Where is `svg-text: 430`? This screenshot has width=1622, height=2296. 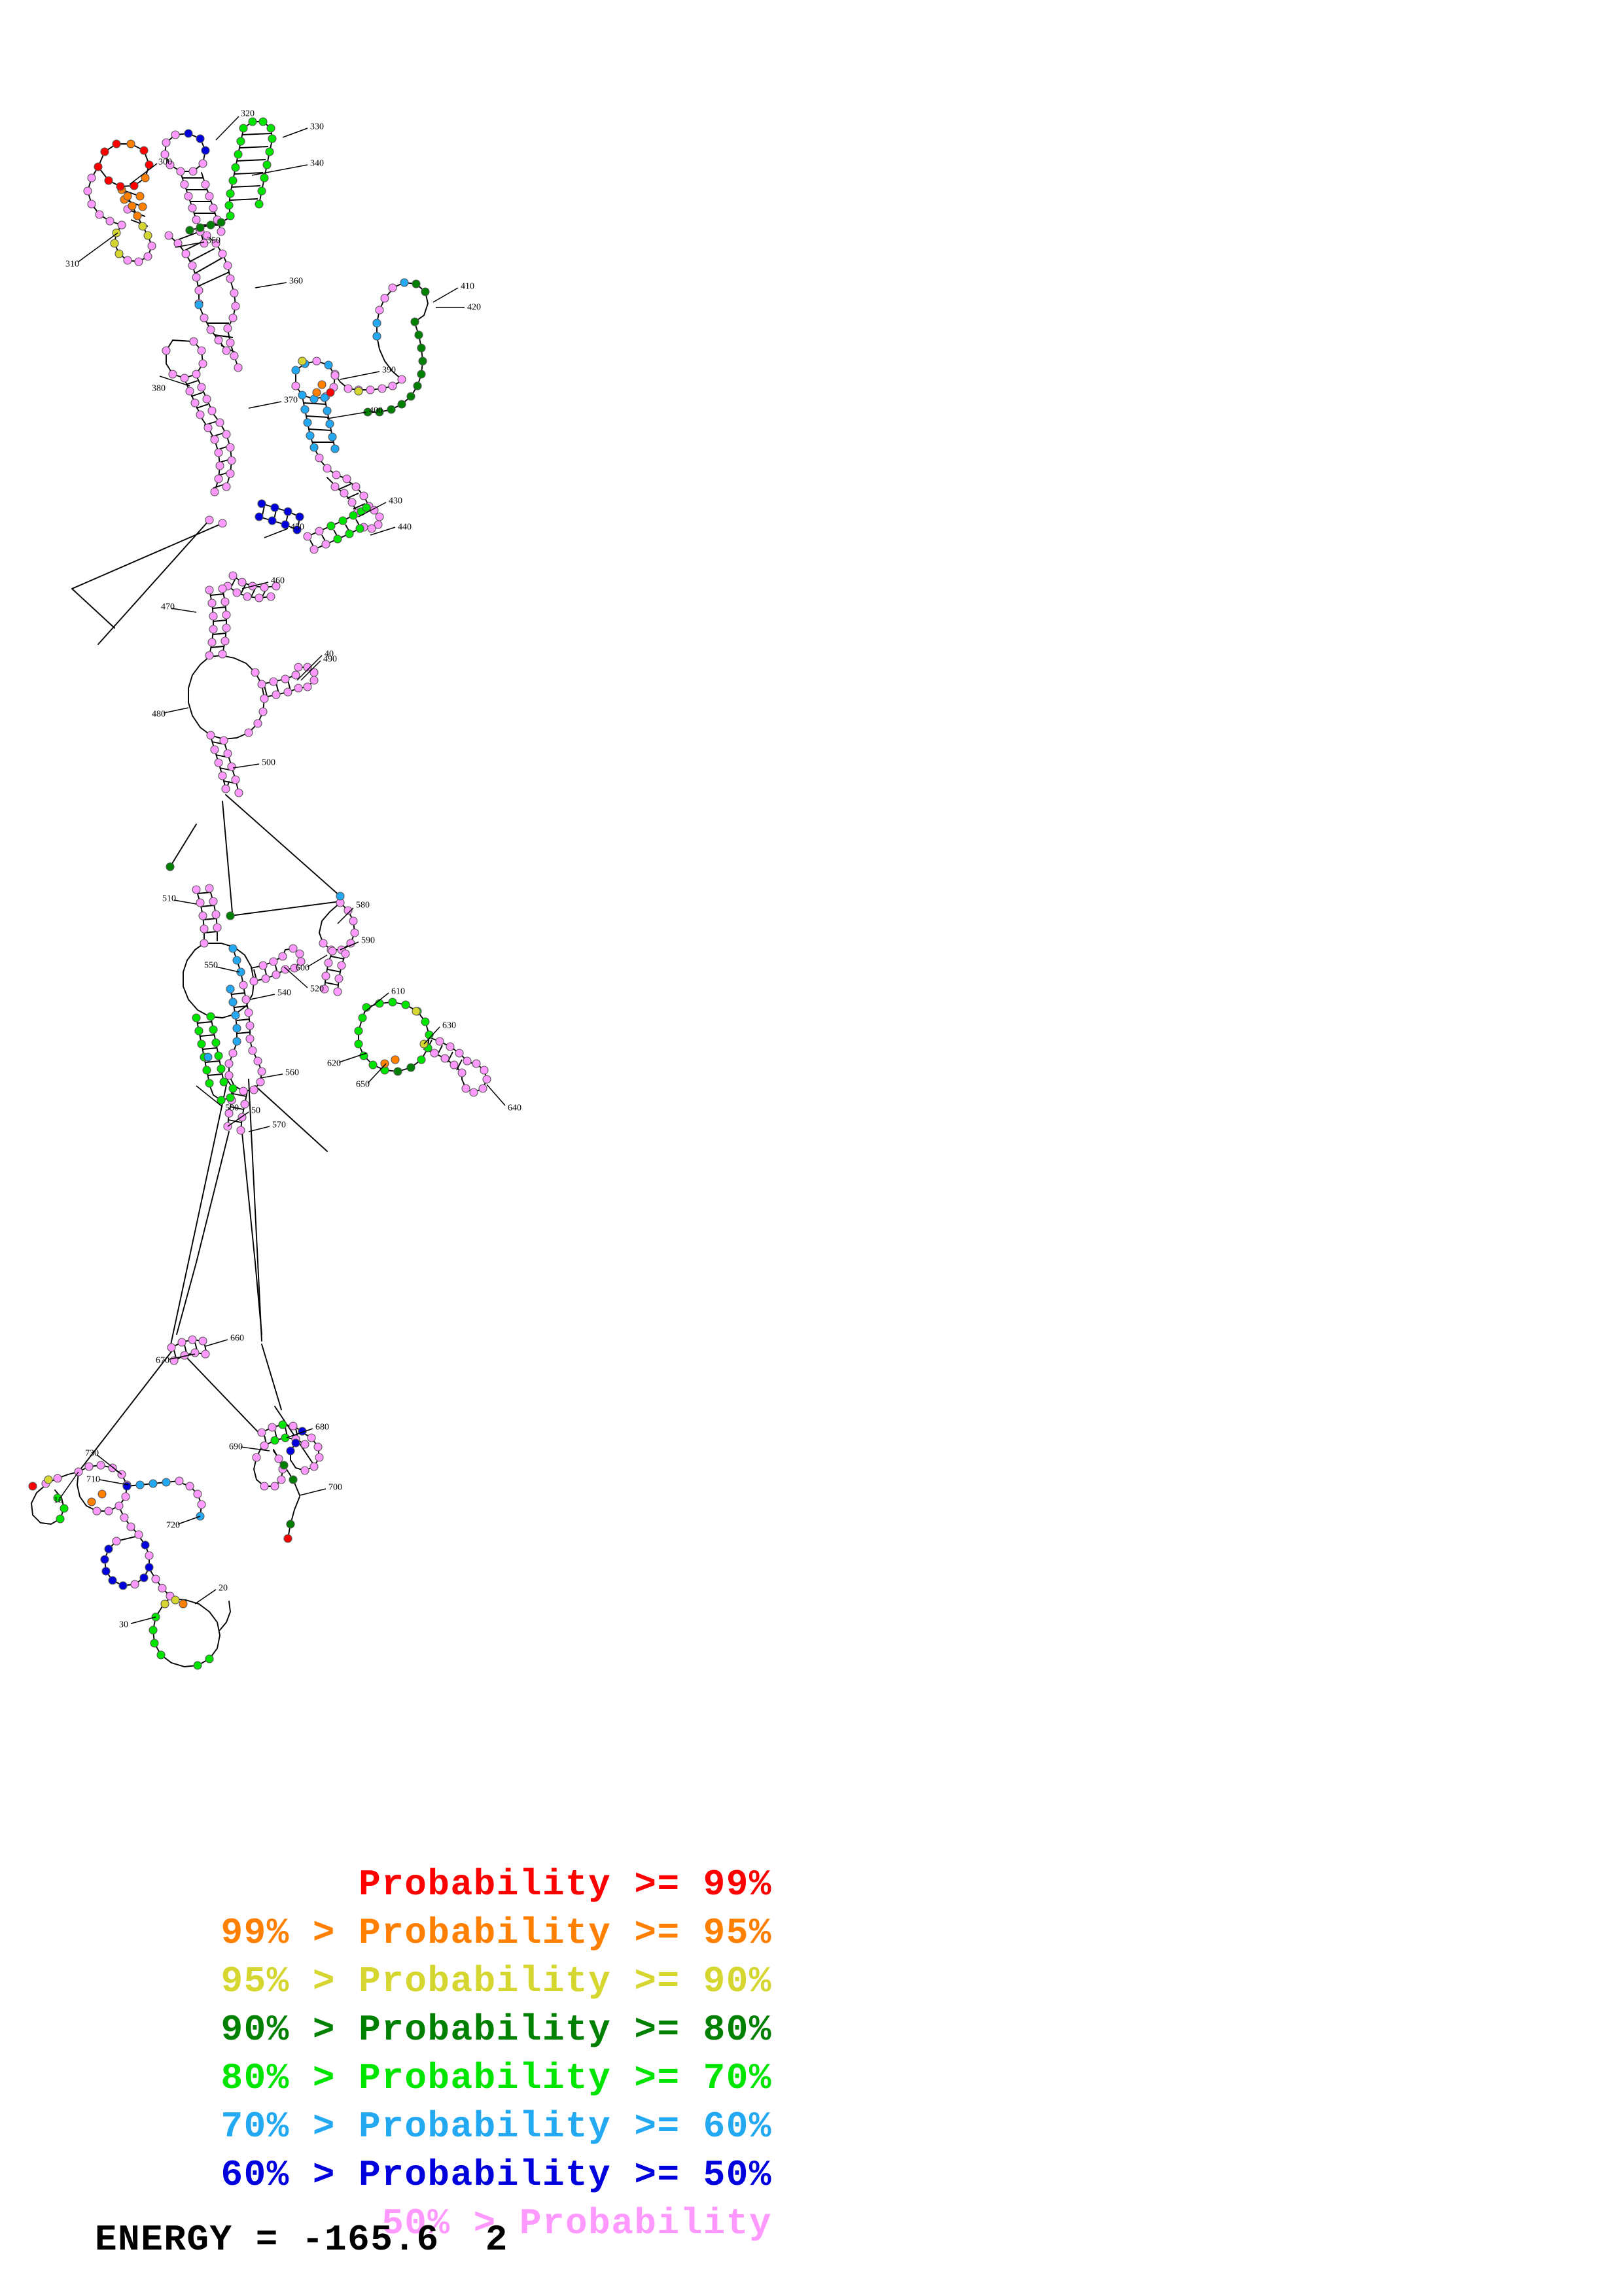 svg-text: 430 is located at coordinates (396, 501).